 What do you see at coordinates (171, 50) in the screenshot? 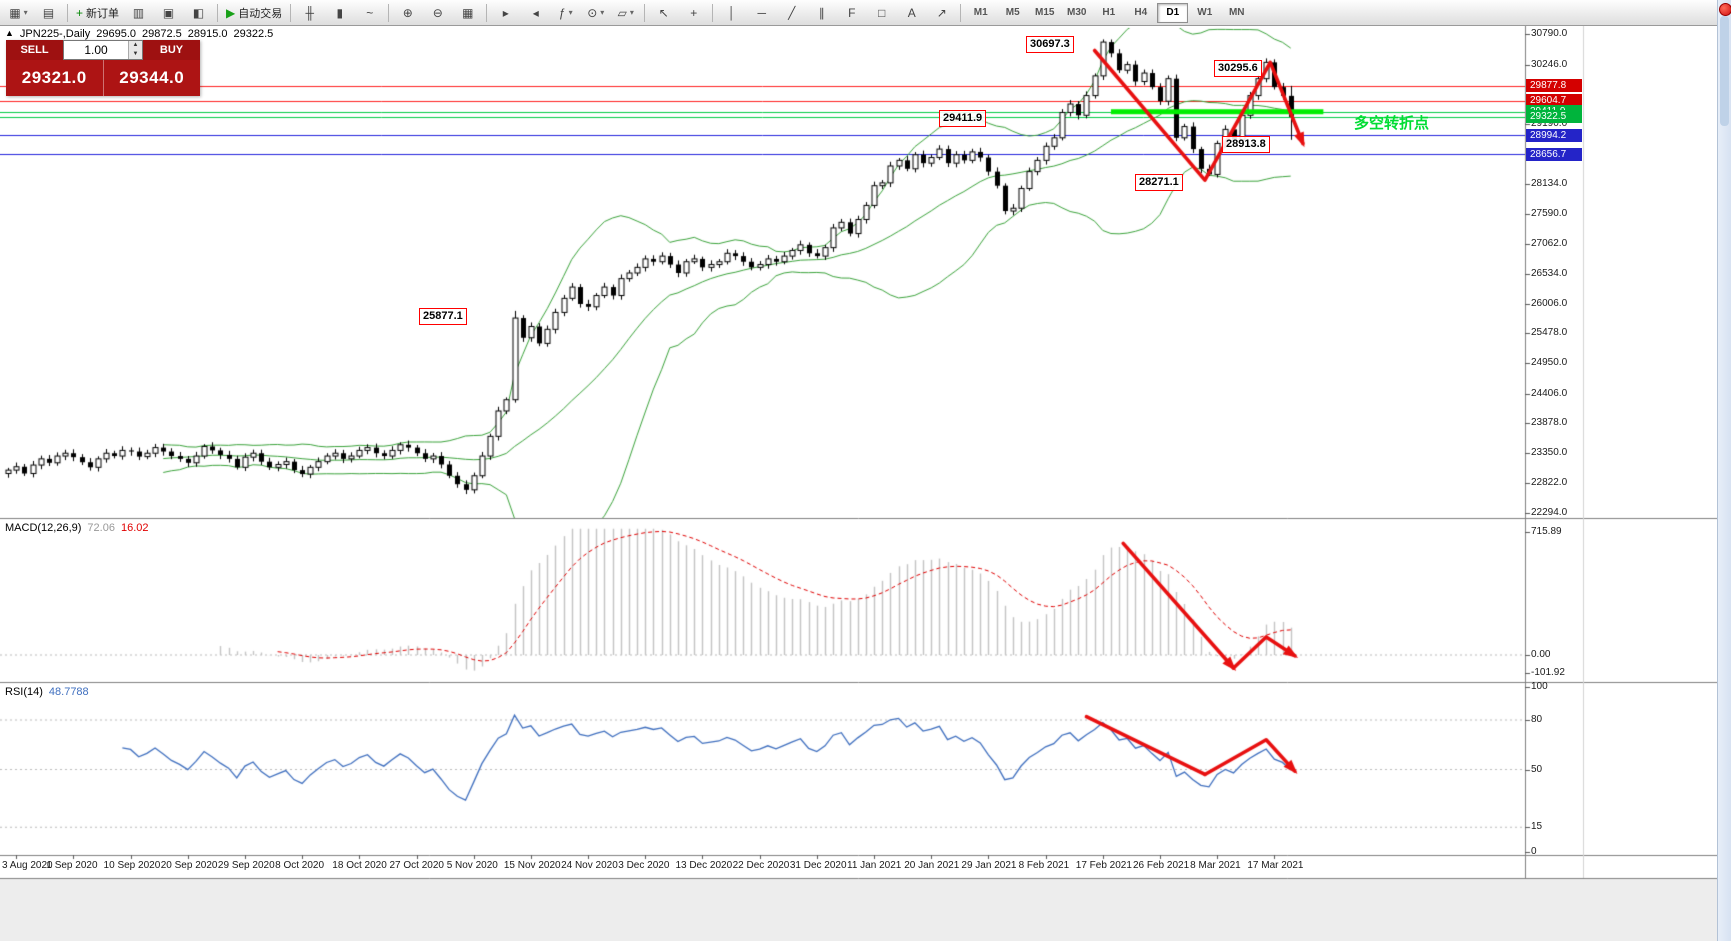
I see `buy-label: BUY` at bounding box center [171, 50].